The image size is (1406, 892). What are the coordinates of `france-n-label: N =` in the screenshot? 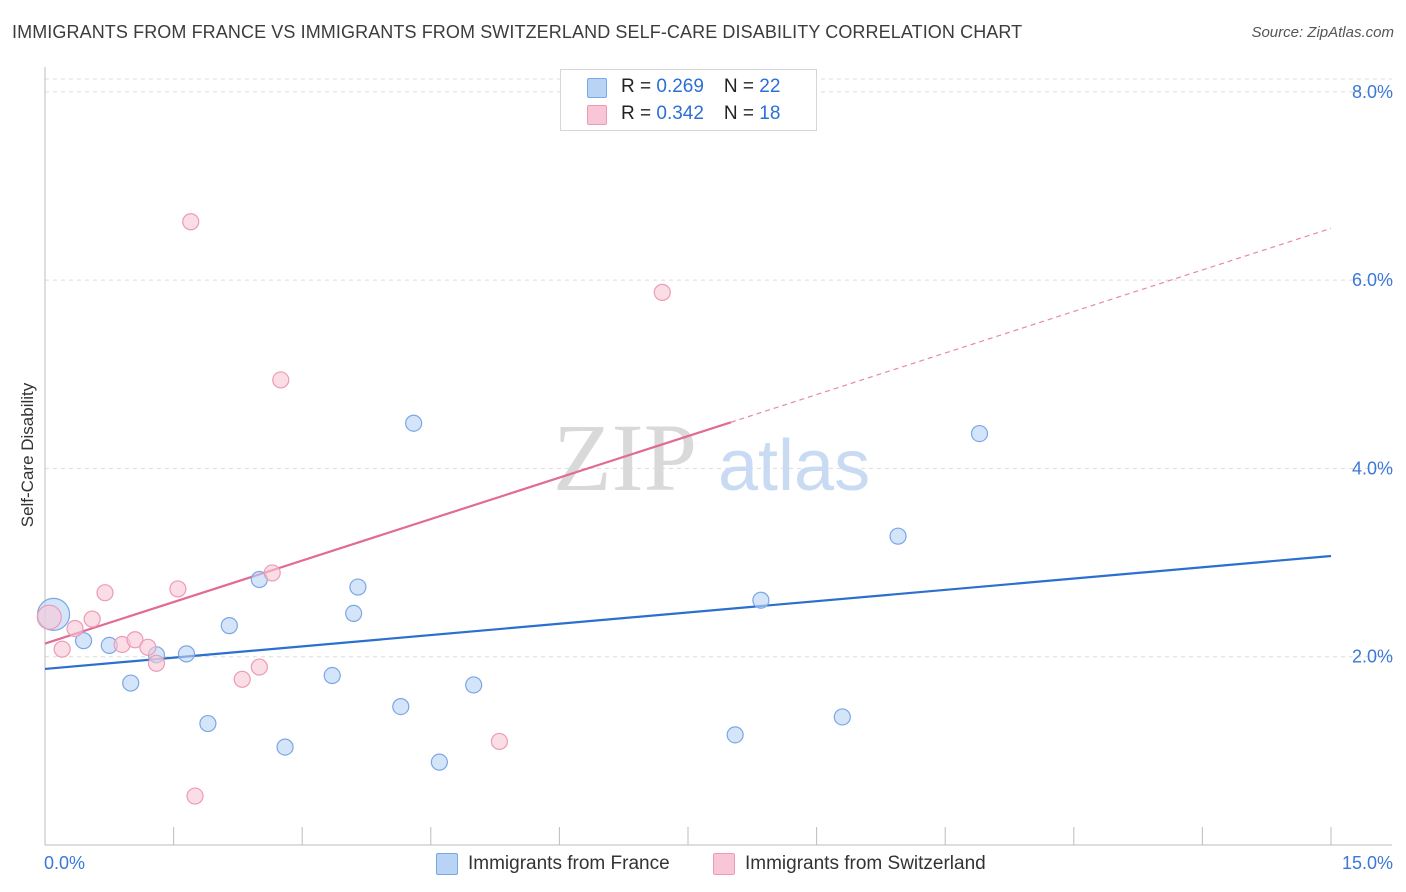 It's located at (741, 86).